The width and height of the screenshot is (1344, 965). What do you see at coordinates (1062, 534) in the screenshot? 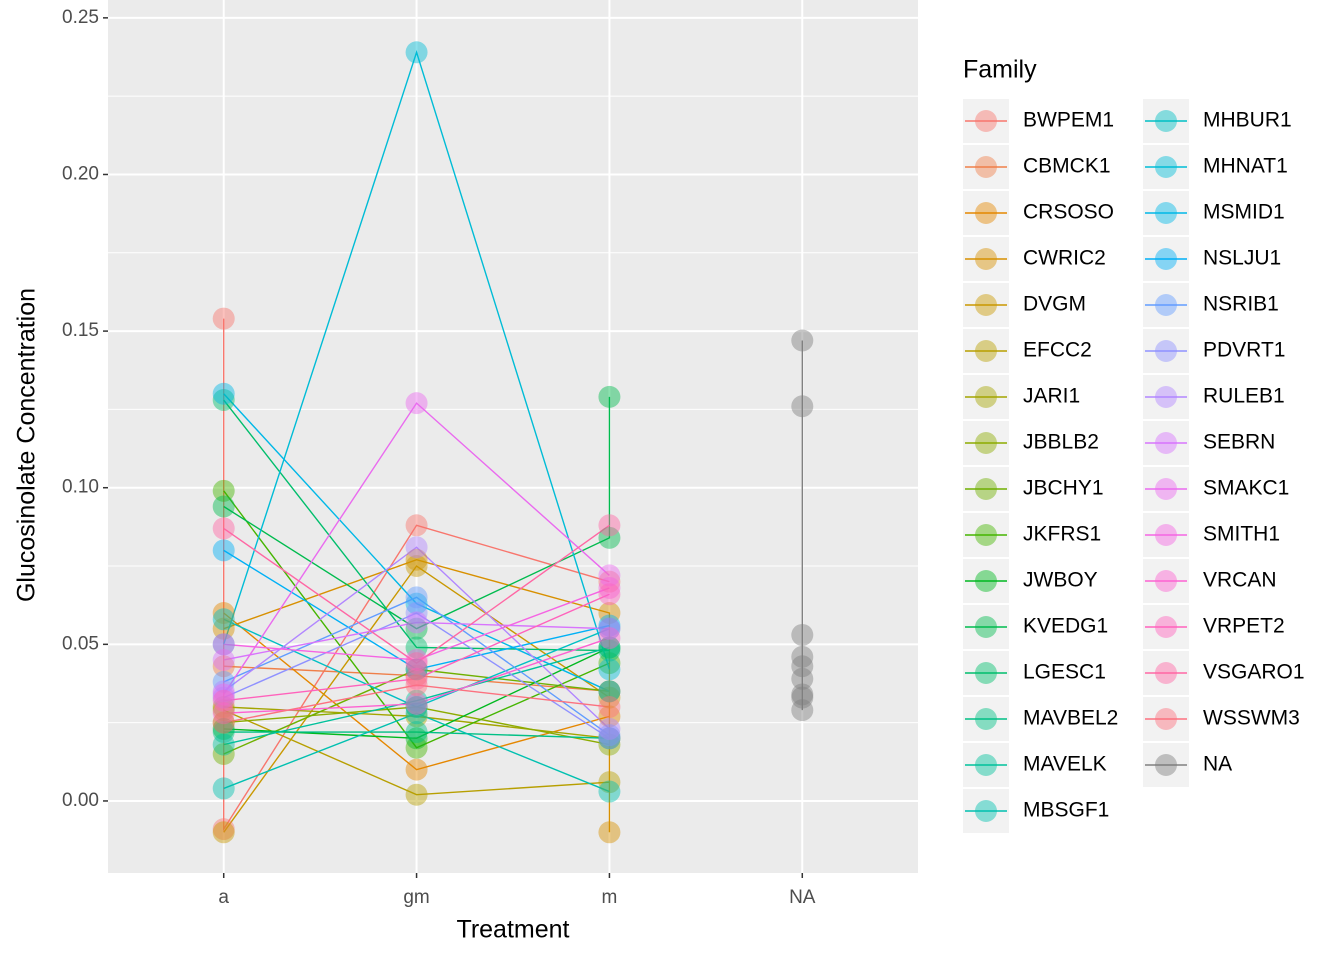
I see `legend-label: JKFRS1` at bounding box center [1062, 534].